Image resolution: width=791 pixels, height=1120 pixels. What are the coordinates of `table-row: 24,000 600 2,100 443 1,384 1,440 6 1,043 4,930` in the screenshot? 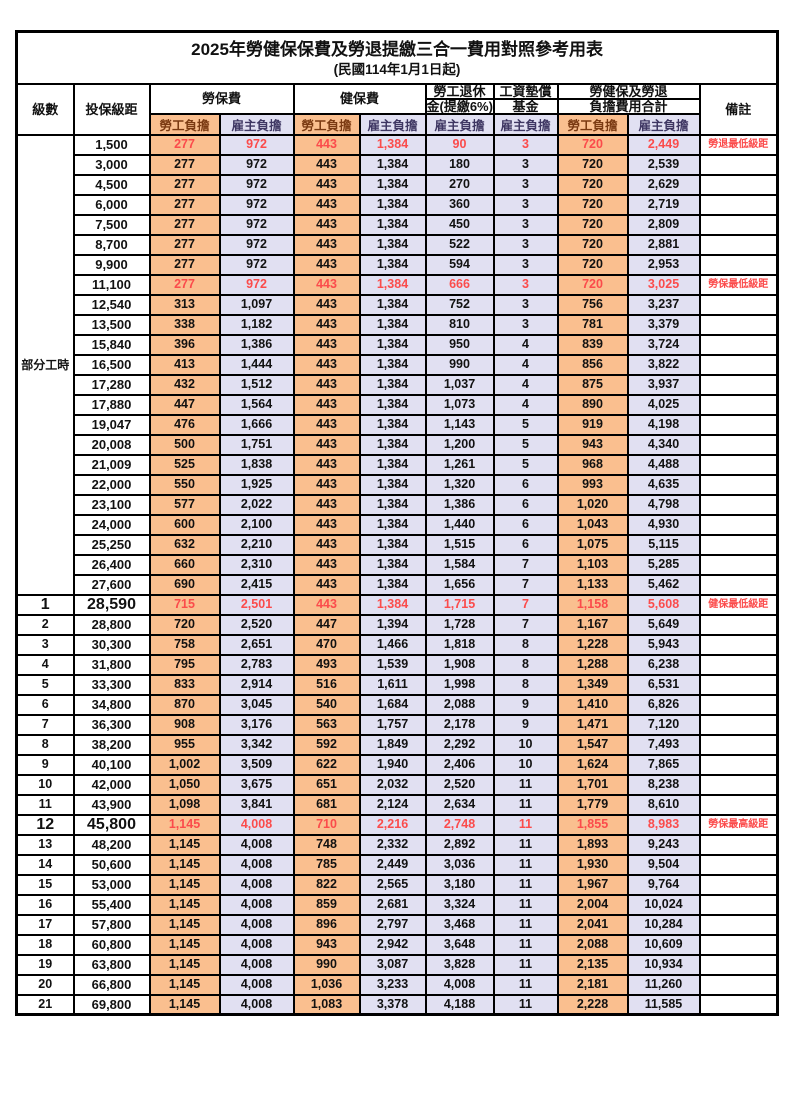 It's located at (398, 524).